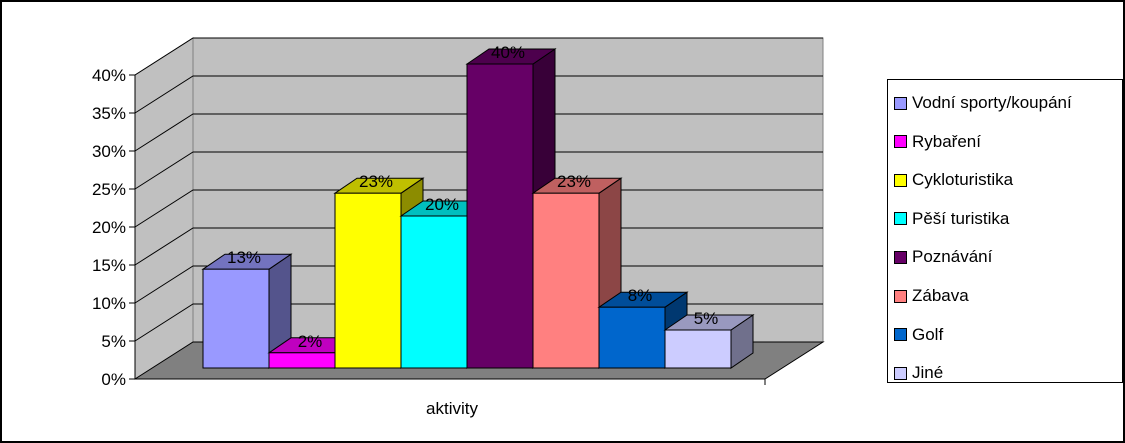  Describe the element at coordinates (946, 141) in the screenshot. I see `legend-label: Rybaření` at that location.